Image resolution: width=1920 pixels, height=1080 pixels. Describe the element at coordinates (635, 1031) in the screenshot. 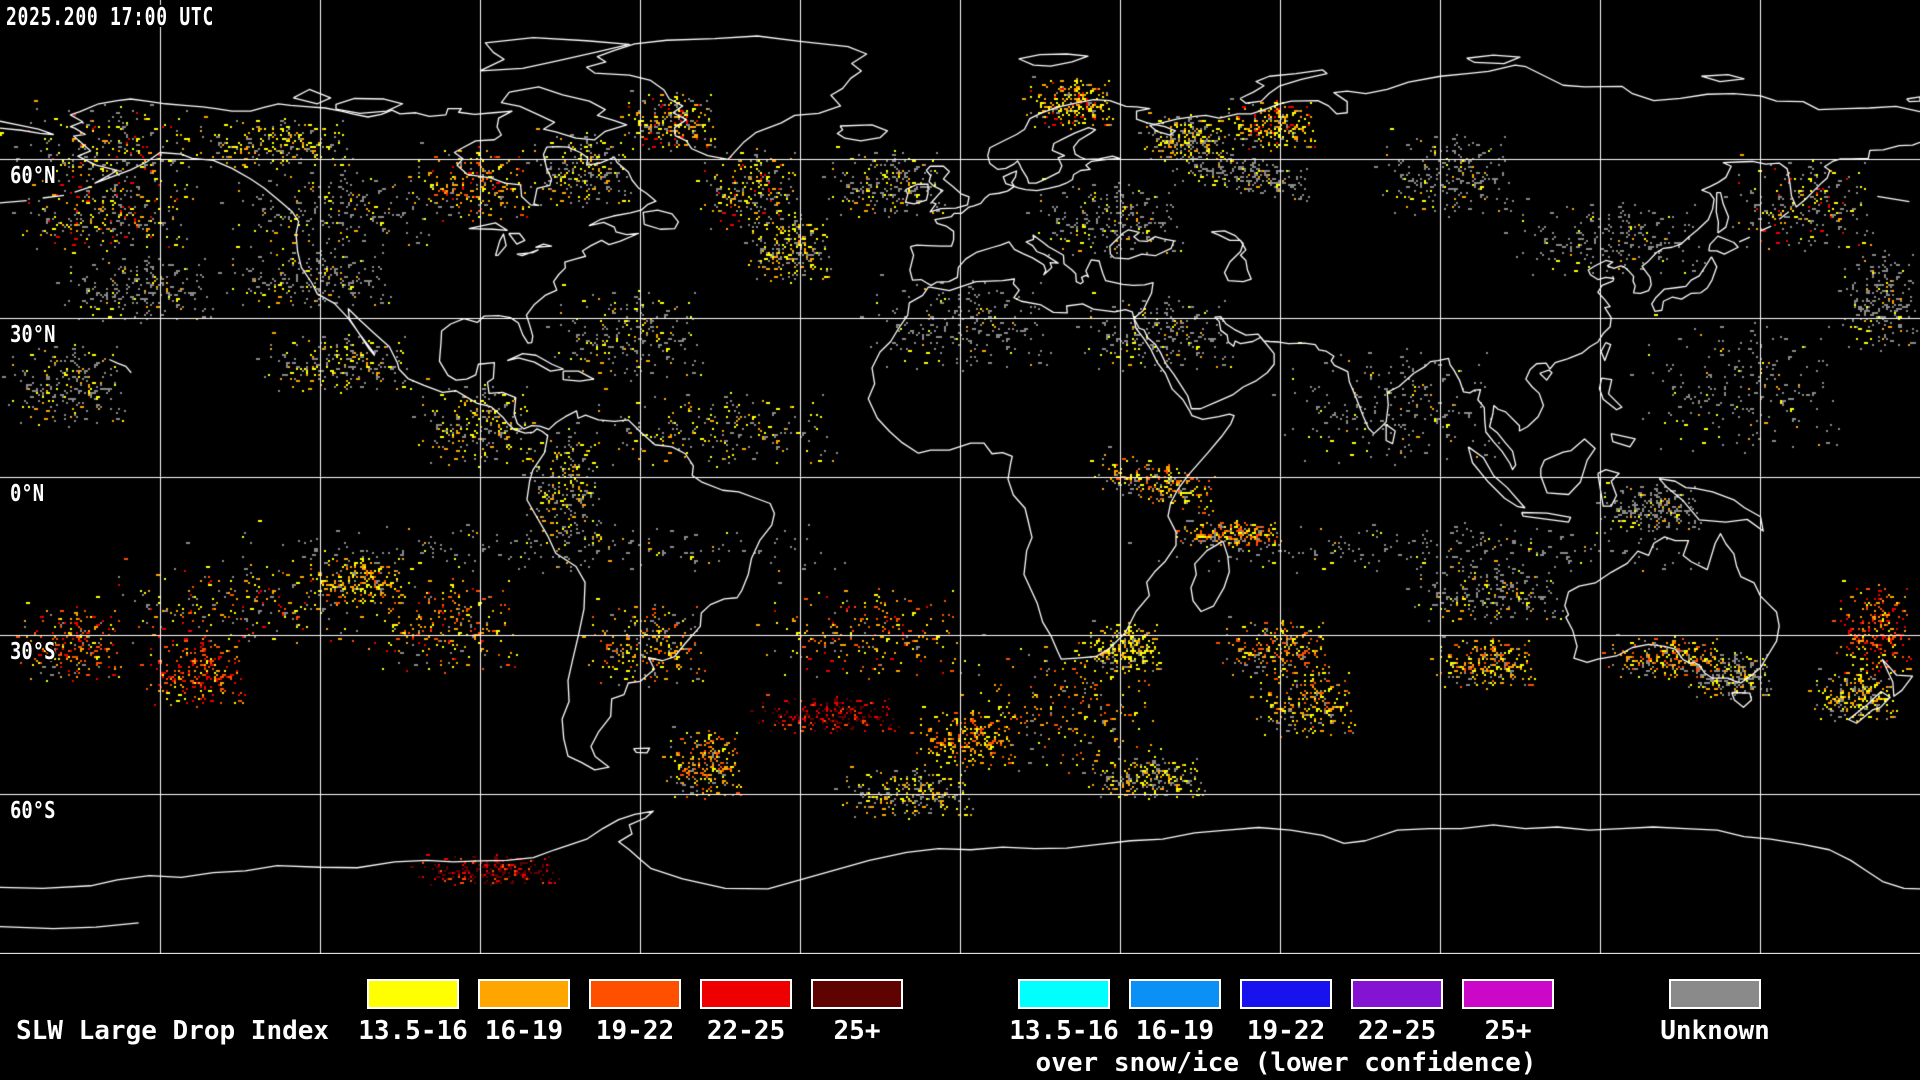

I see `legend-standard-19-22-label: 19-22` at that location.